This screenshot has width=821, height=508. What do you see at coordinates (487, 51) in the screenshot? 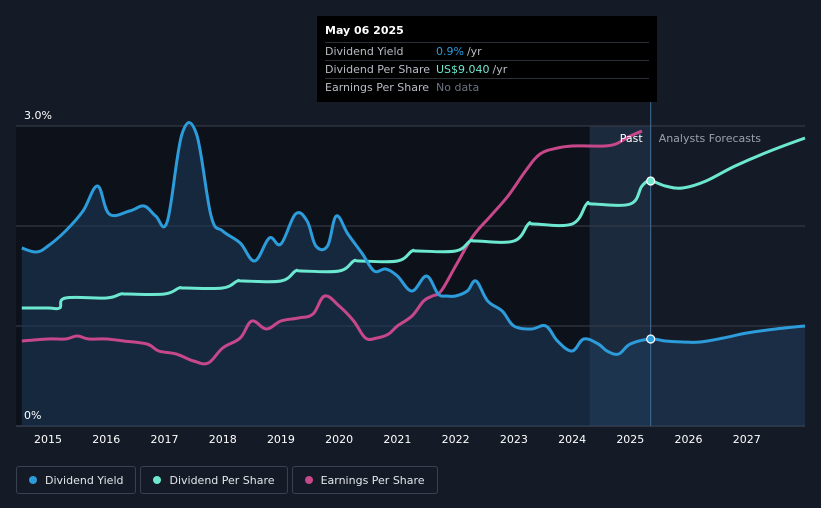
I see `tooltip-row-dividend-yield: Dividend Yield 0.9% /yr` at bounding box center [487, 51].